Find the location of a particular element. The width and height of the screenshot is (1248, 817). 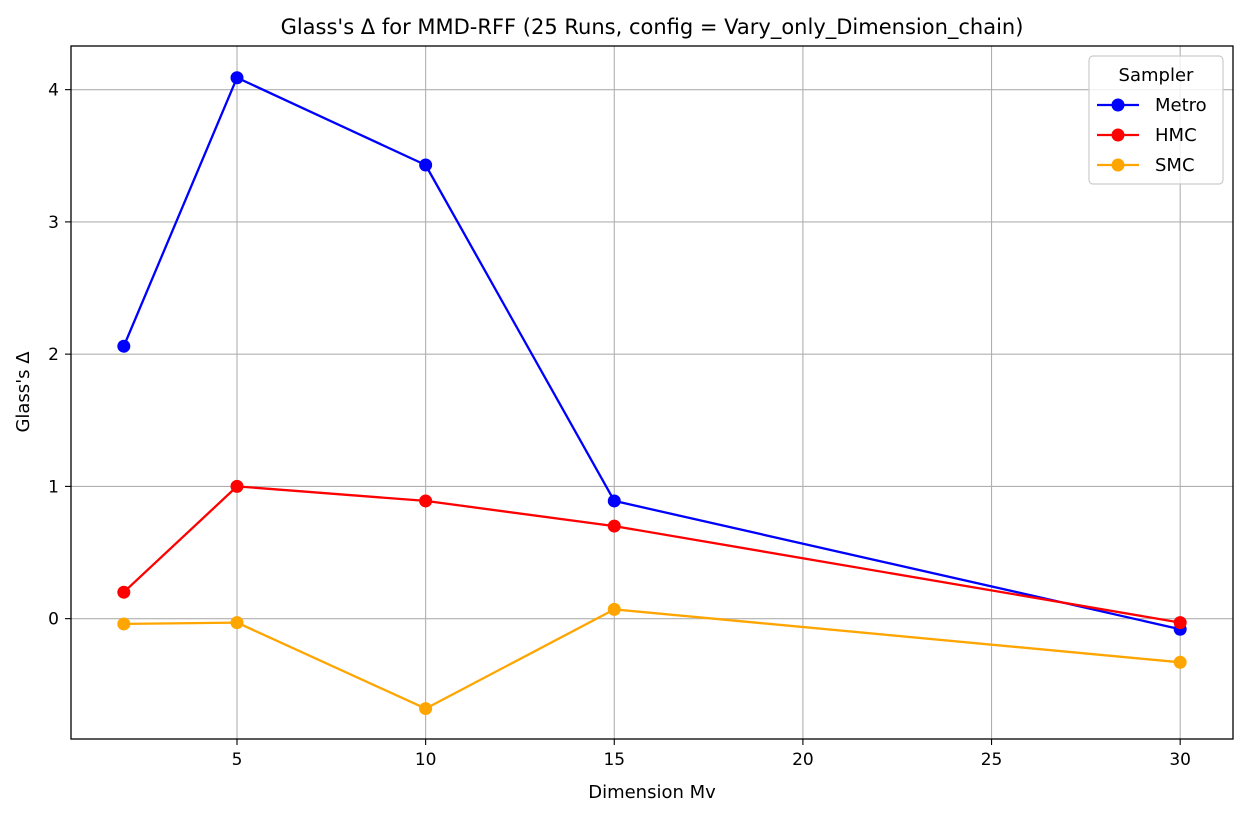

legend-marker-hmc is located at coordinates (1118, 135).